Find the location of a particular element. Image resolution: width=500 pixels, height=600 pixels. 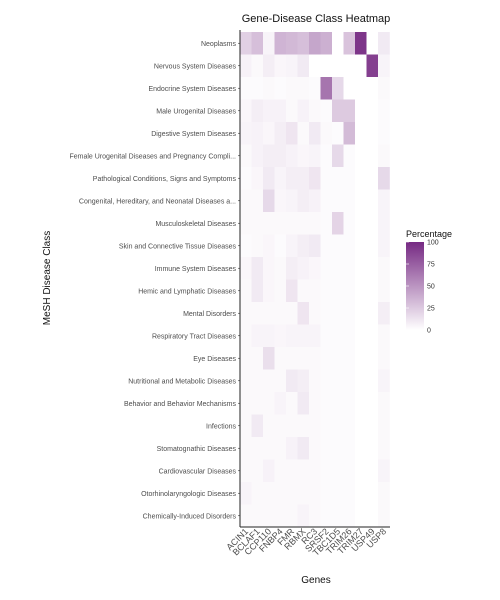

y-tick-label: Hemic and Lymphatic Diseases is located at coordinates (187, 291).